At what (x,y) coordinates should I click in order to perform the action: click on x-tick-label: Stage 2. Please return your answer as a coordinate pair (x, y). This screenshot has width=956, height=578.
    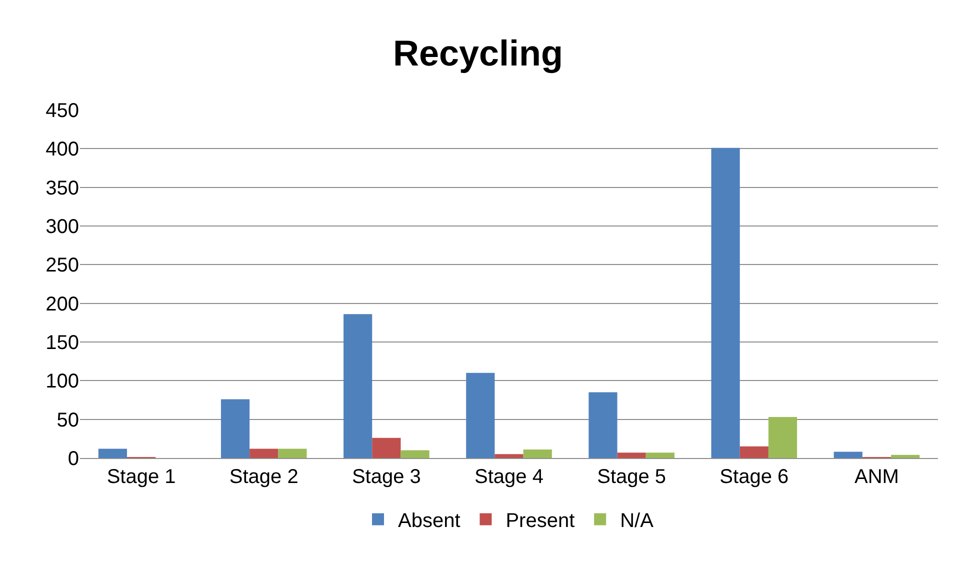
    Looking at the image, I should click on (263, 477).